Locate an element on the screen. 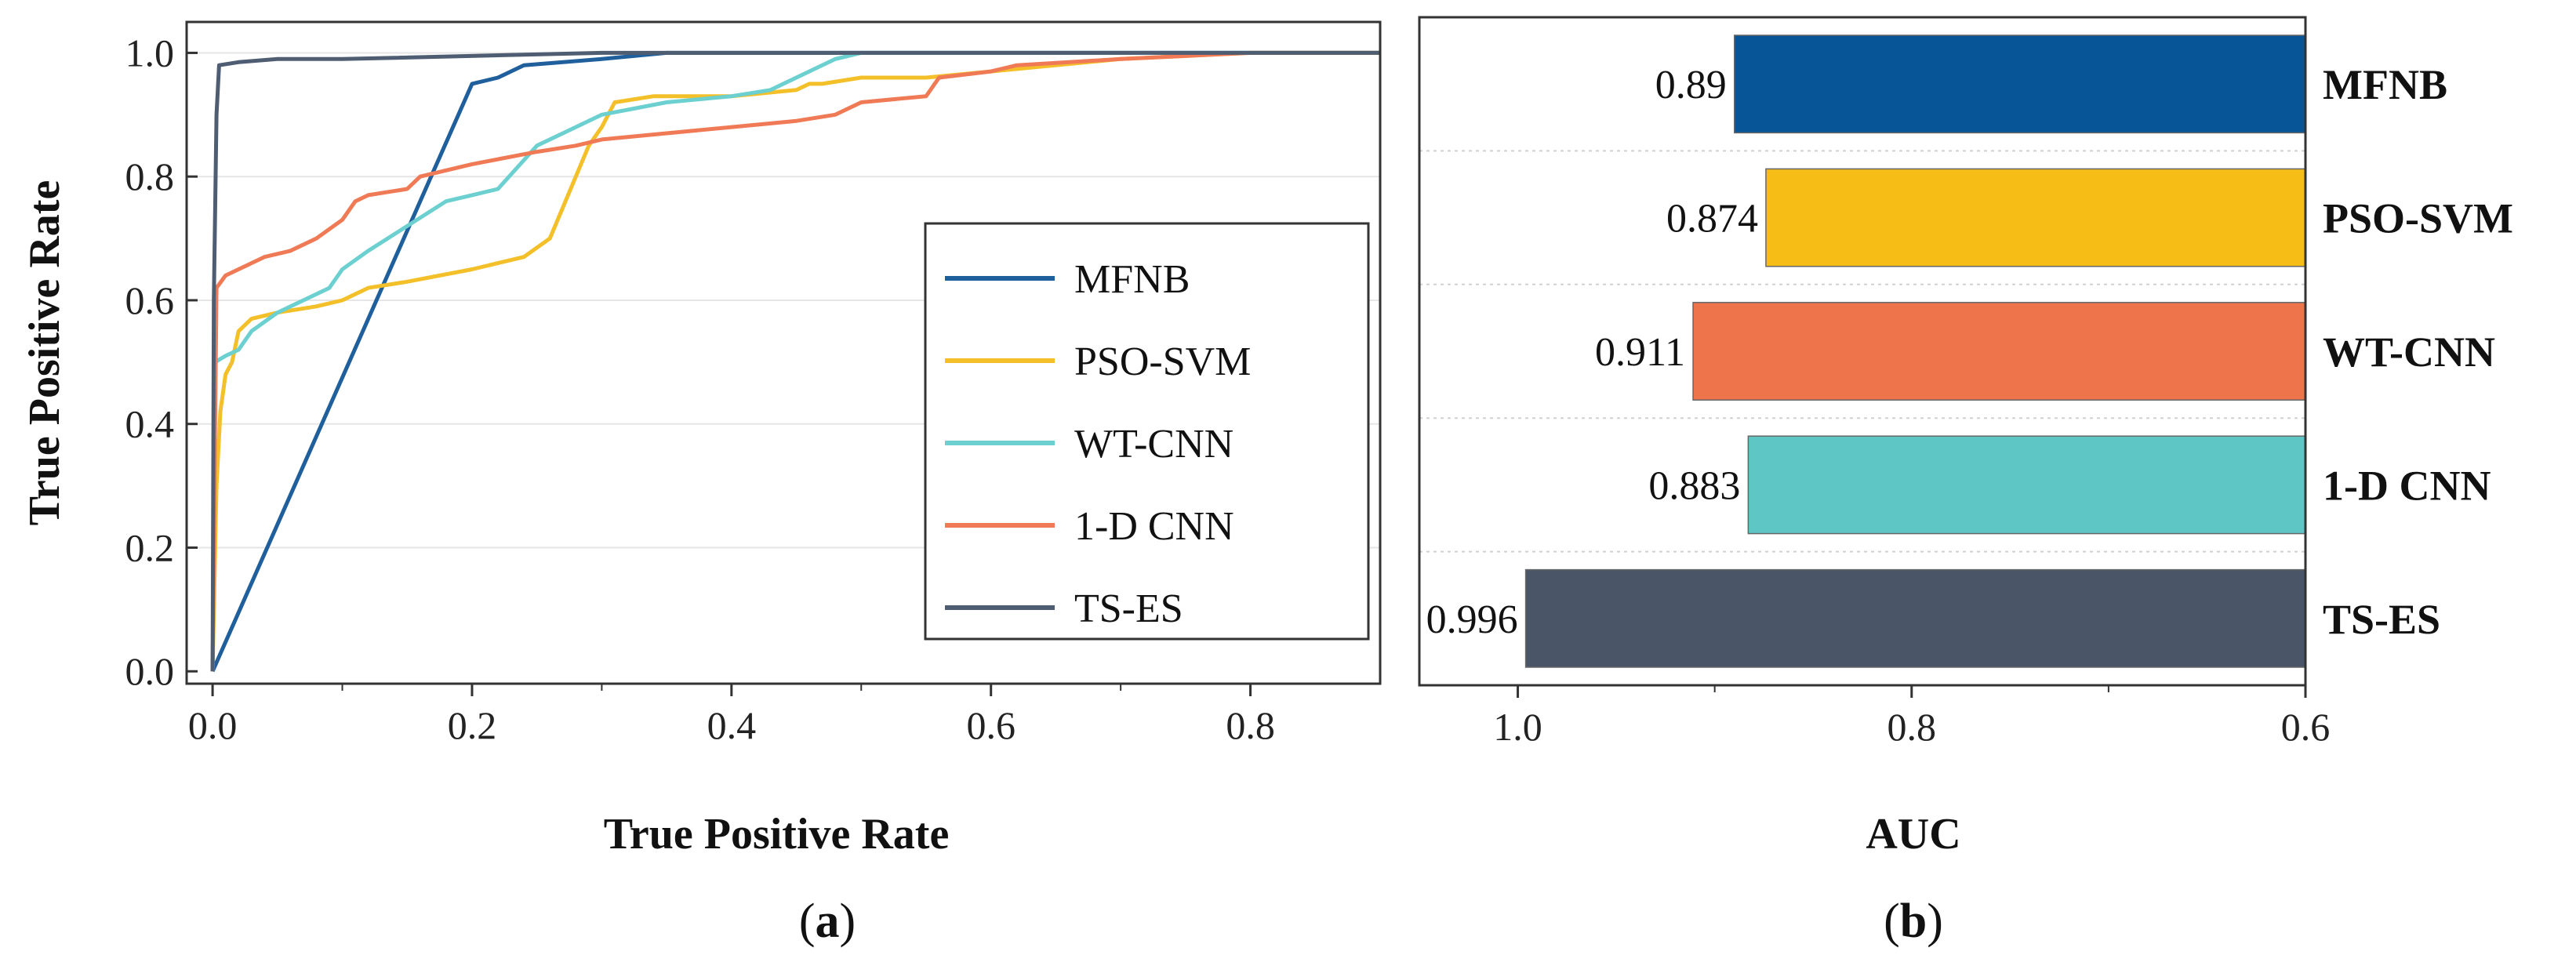 The width and height of the screenshot is (2576, 973). roc-x-tick-label: 0.4 is located at coordinates (732, 725).